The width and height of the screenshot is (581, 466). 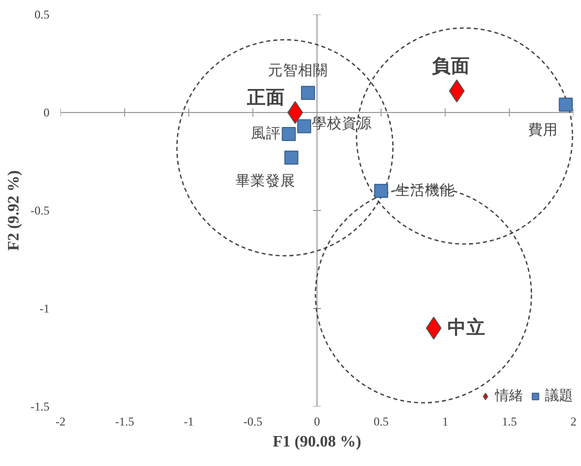 What do you see at coordinates (45, 309) in the screenshot?
I see `y-tick-label: -1` at bounding box center [45, 309].